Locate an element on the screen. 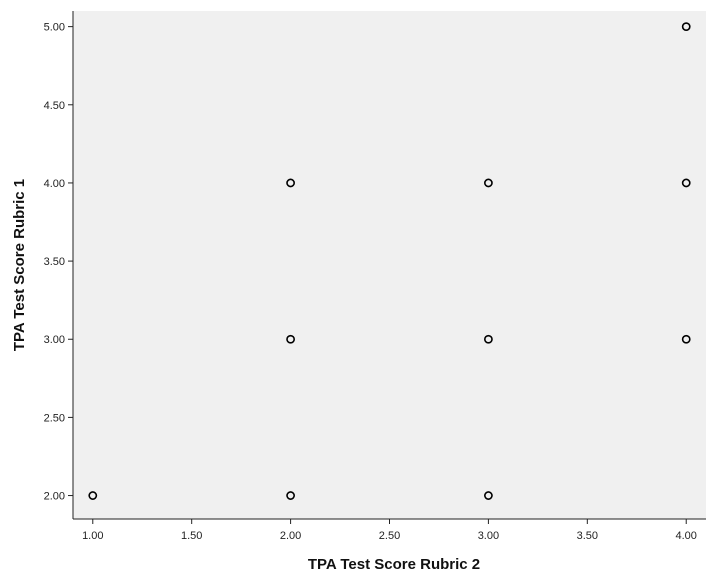  x-tick-label: 3.50 is located at coordinates (587, 536).